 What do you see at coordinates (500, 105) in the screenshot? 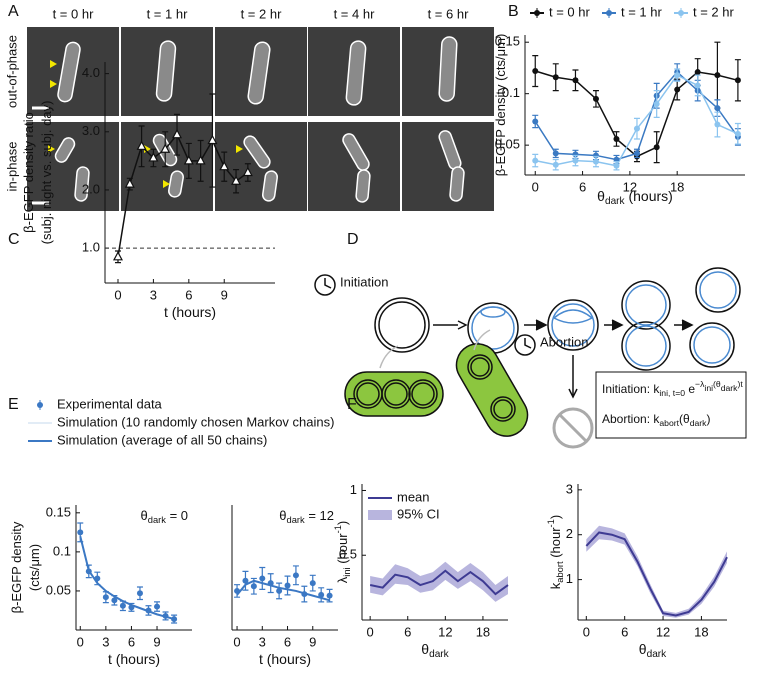
I see `y-axis-label: β-EGFP density (cts/μm)` at bounding box center [500, 105].